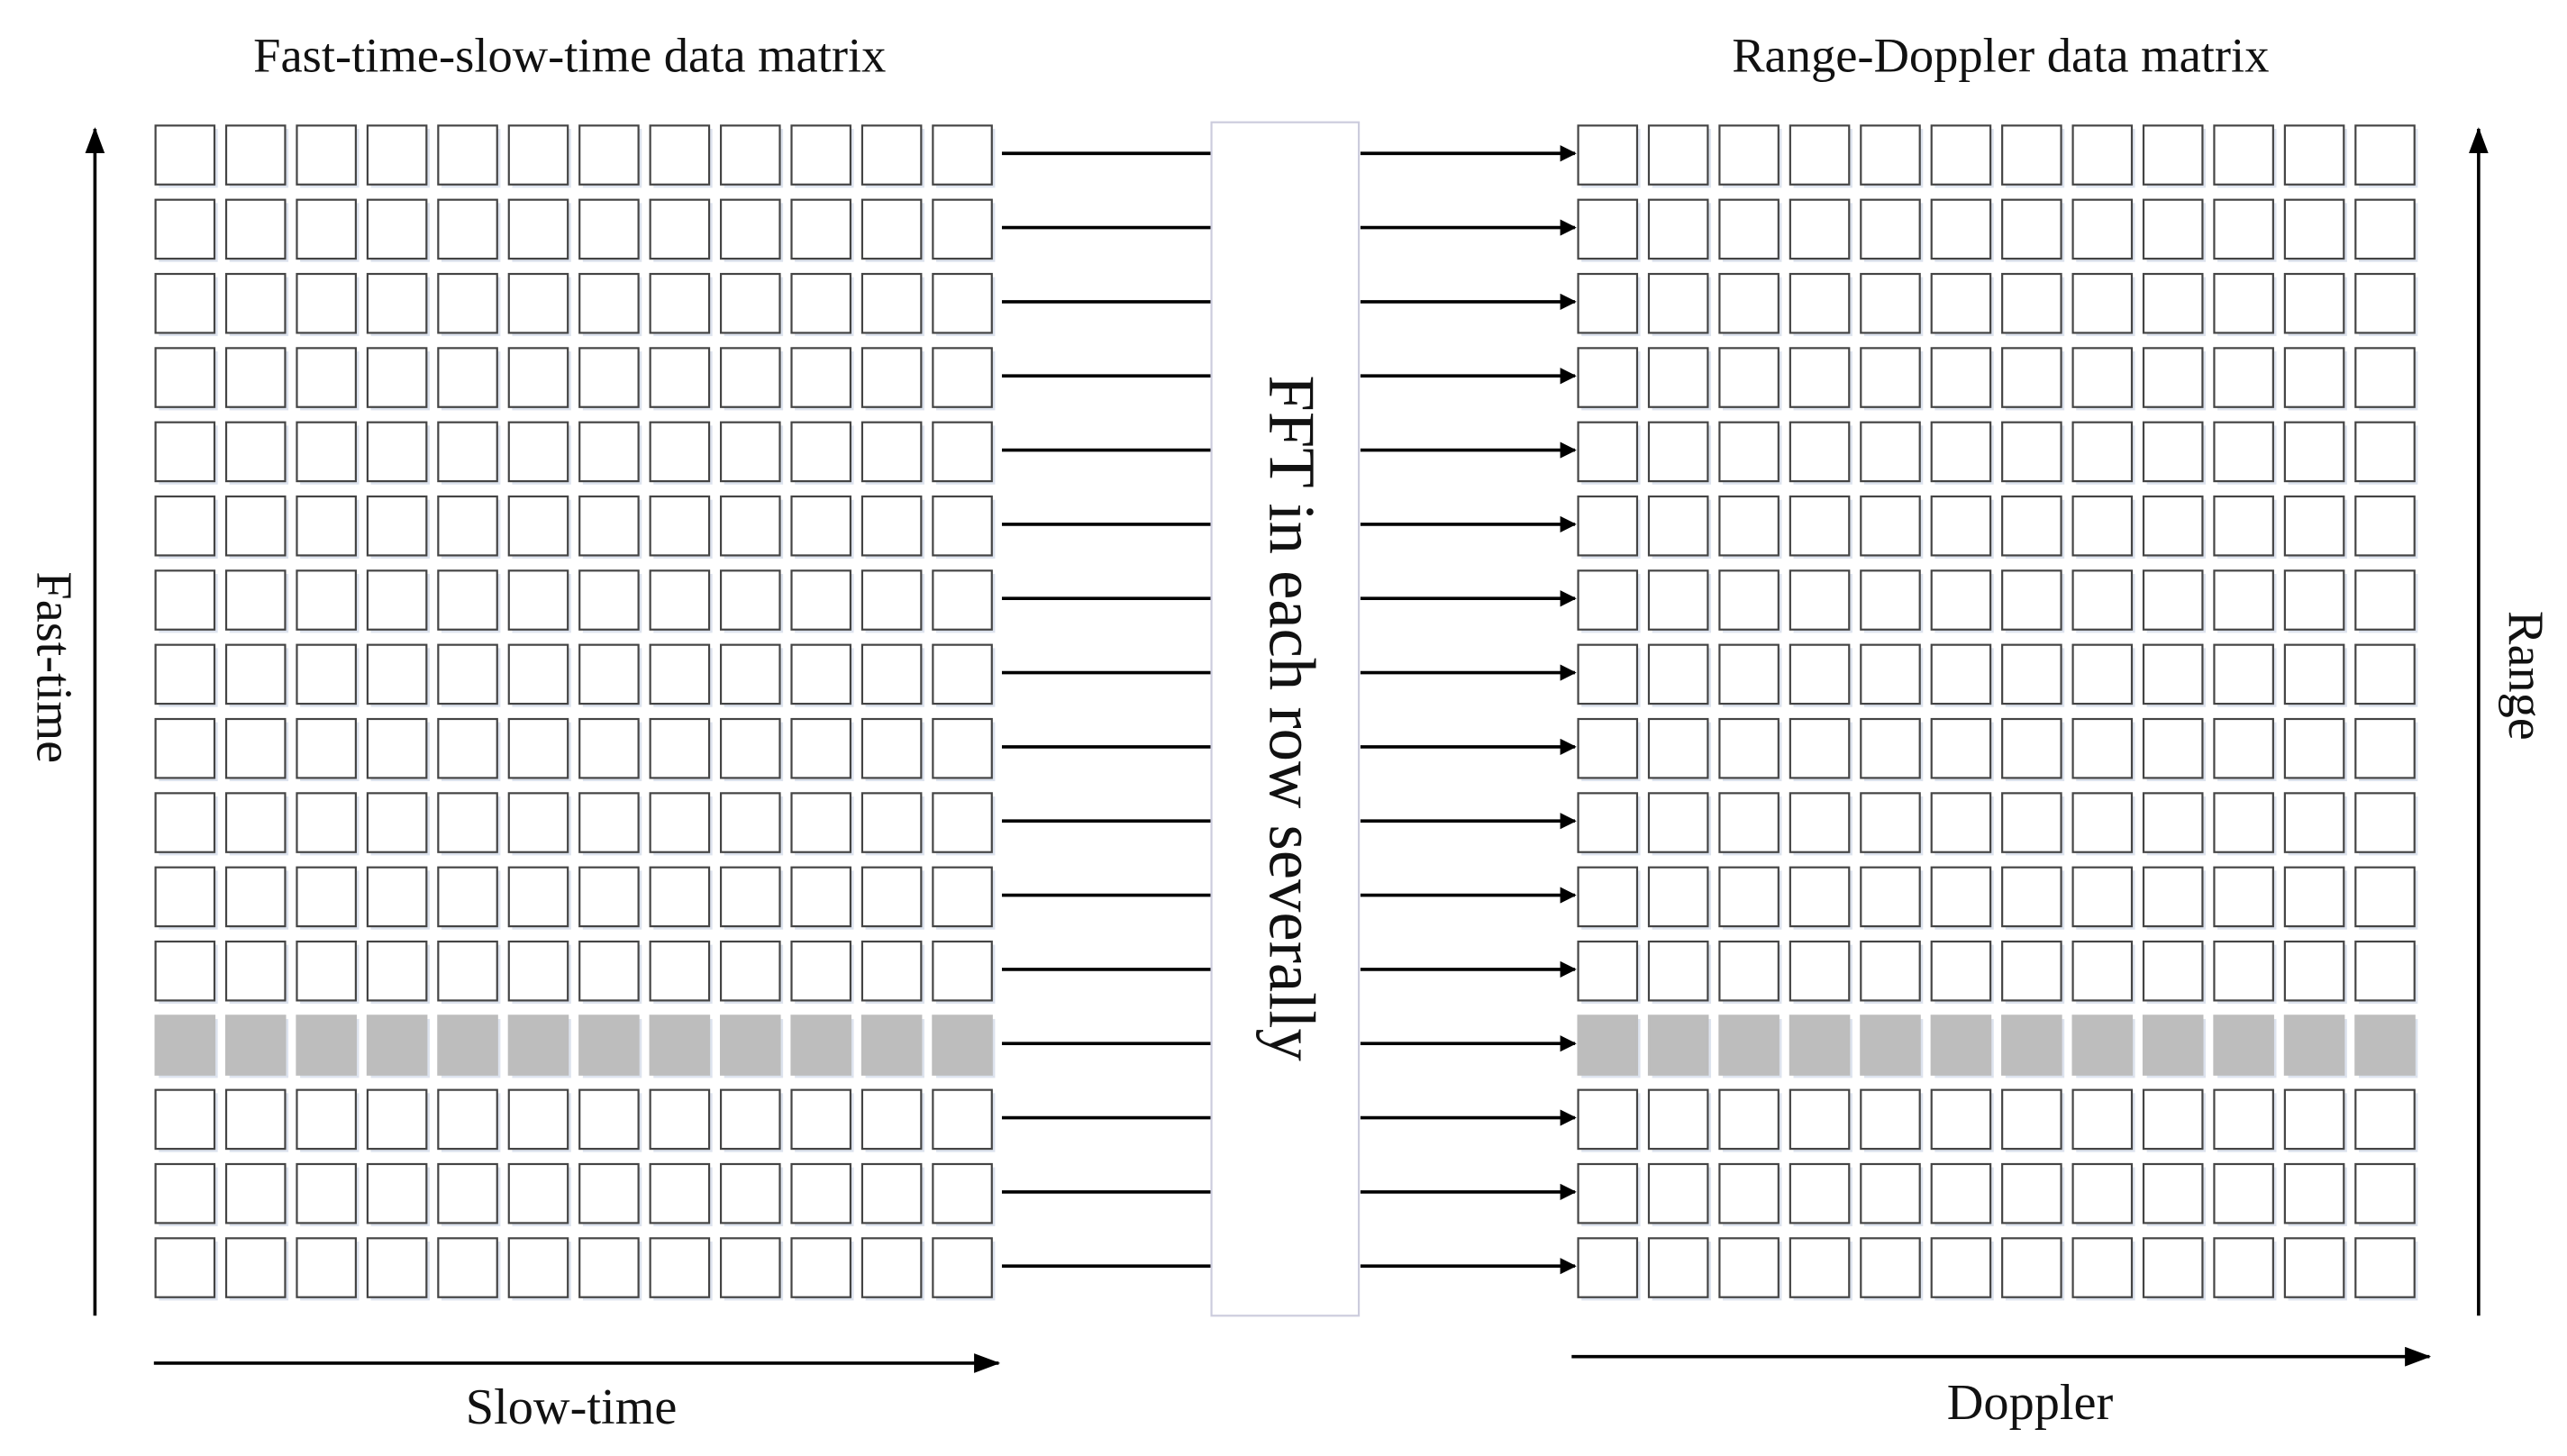 This screenshot has width=2567, height=1456. Describe the element at coordinates (1292, 718) in the screenshot. I see `fft-label: FFT in each row severally` at that location.